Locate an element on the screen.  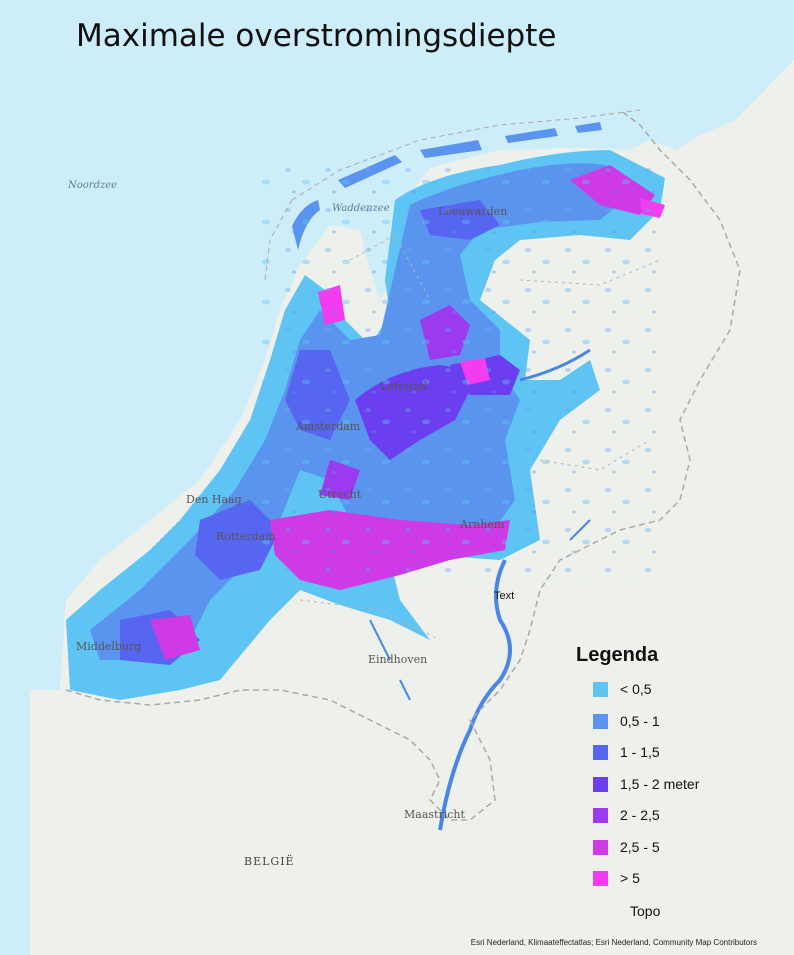
legend-label: 0,5 - 1 is located at coordinates (640, 720).